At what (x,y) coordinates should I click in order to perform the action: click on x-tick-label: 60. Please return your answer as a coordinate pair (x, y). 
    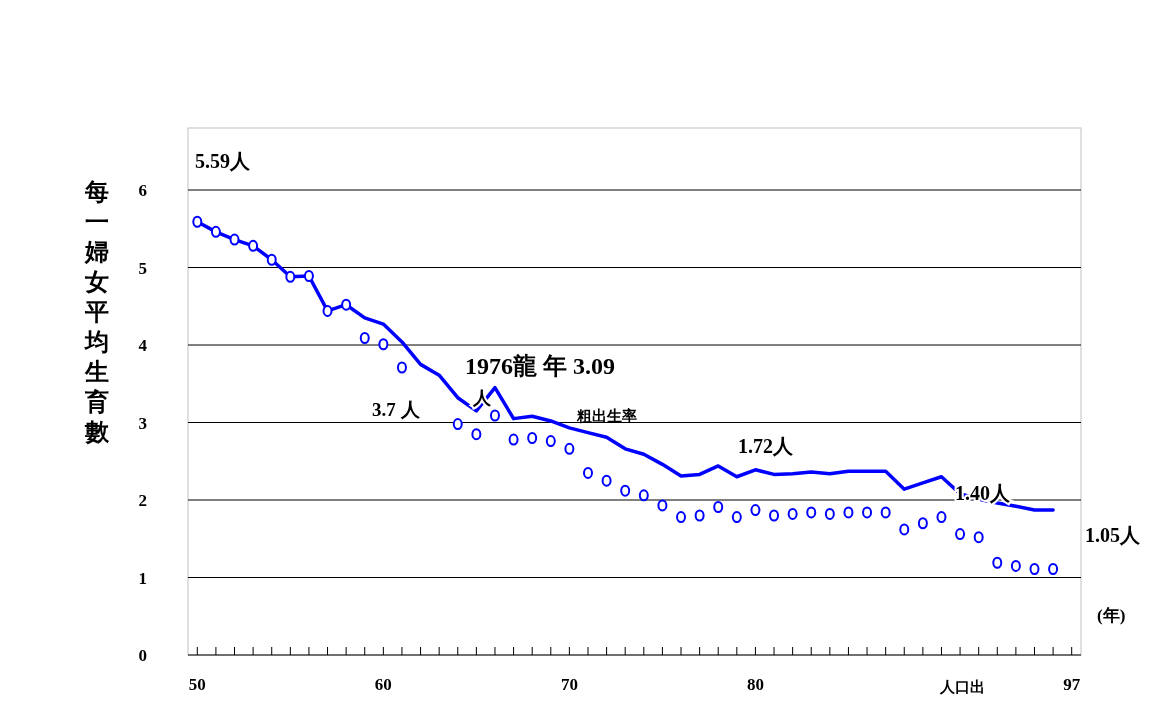
    Looking at the image, I should click on (383, 684).